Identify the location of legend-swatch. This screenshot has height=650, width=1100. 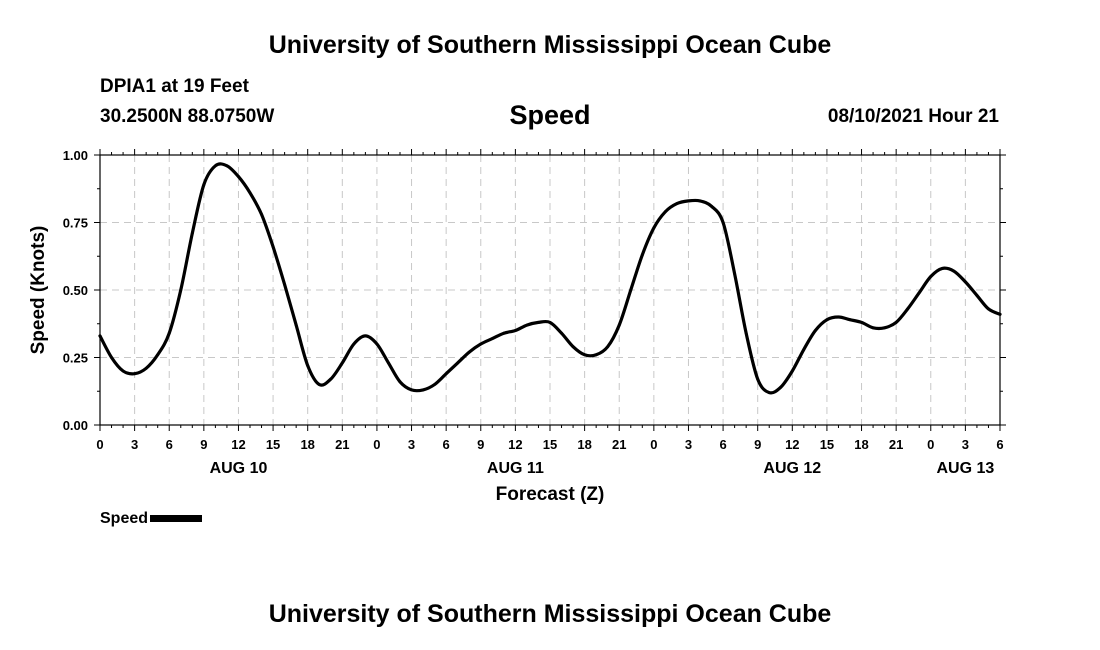
(176, 519).